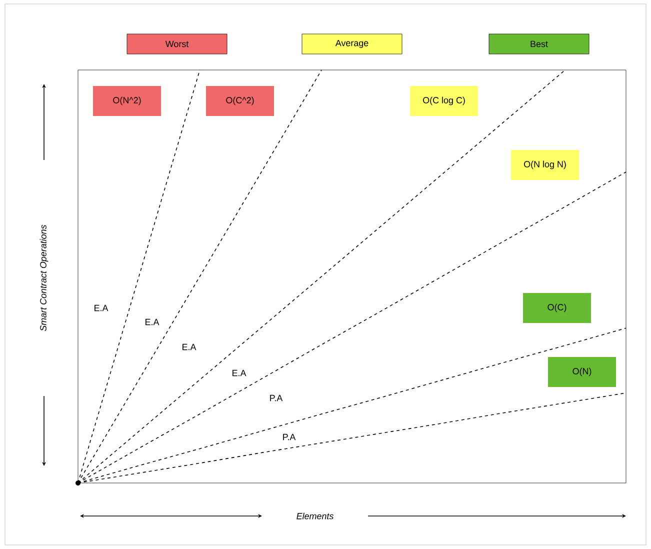  Describe the element at coordinates (177, 44) in the screenshot. I see `text: Worst` at that location.